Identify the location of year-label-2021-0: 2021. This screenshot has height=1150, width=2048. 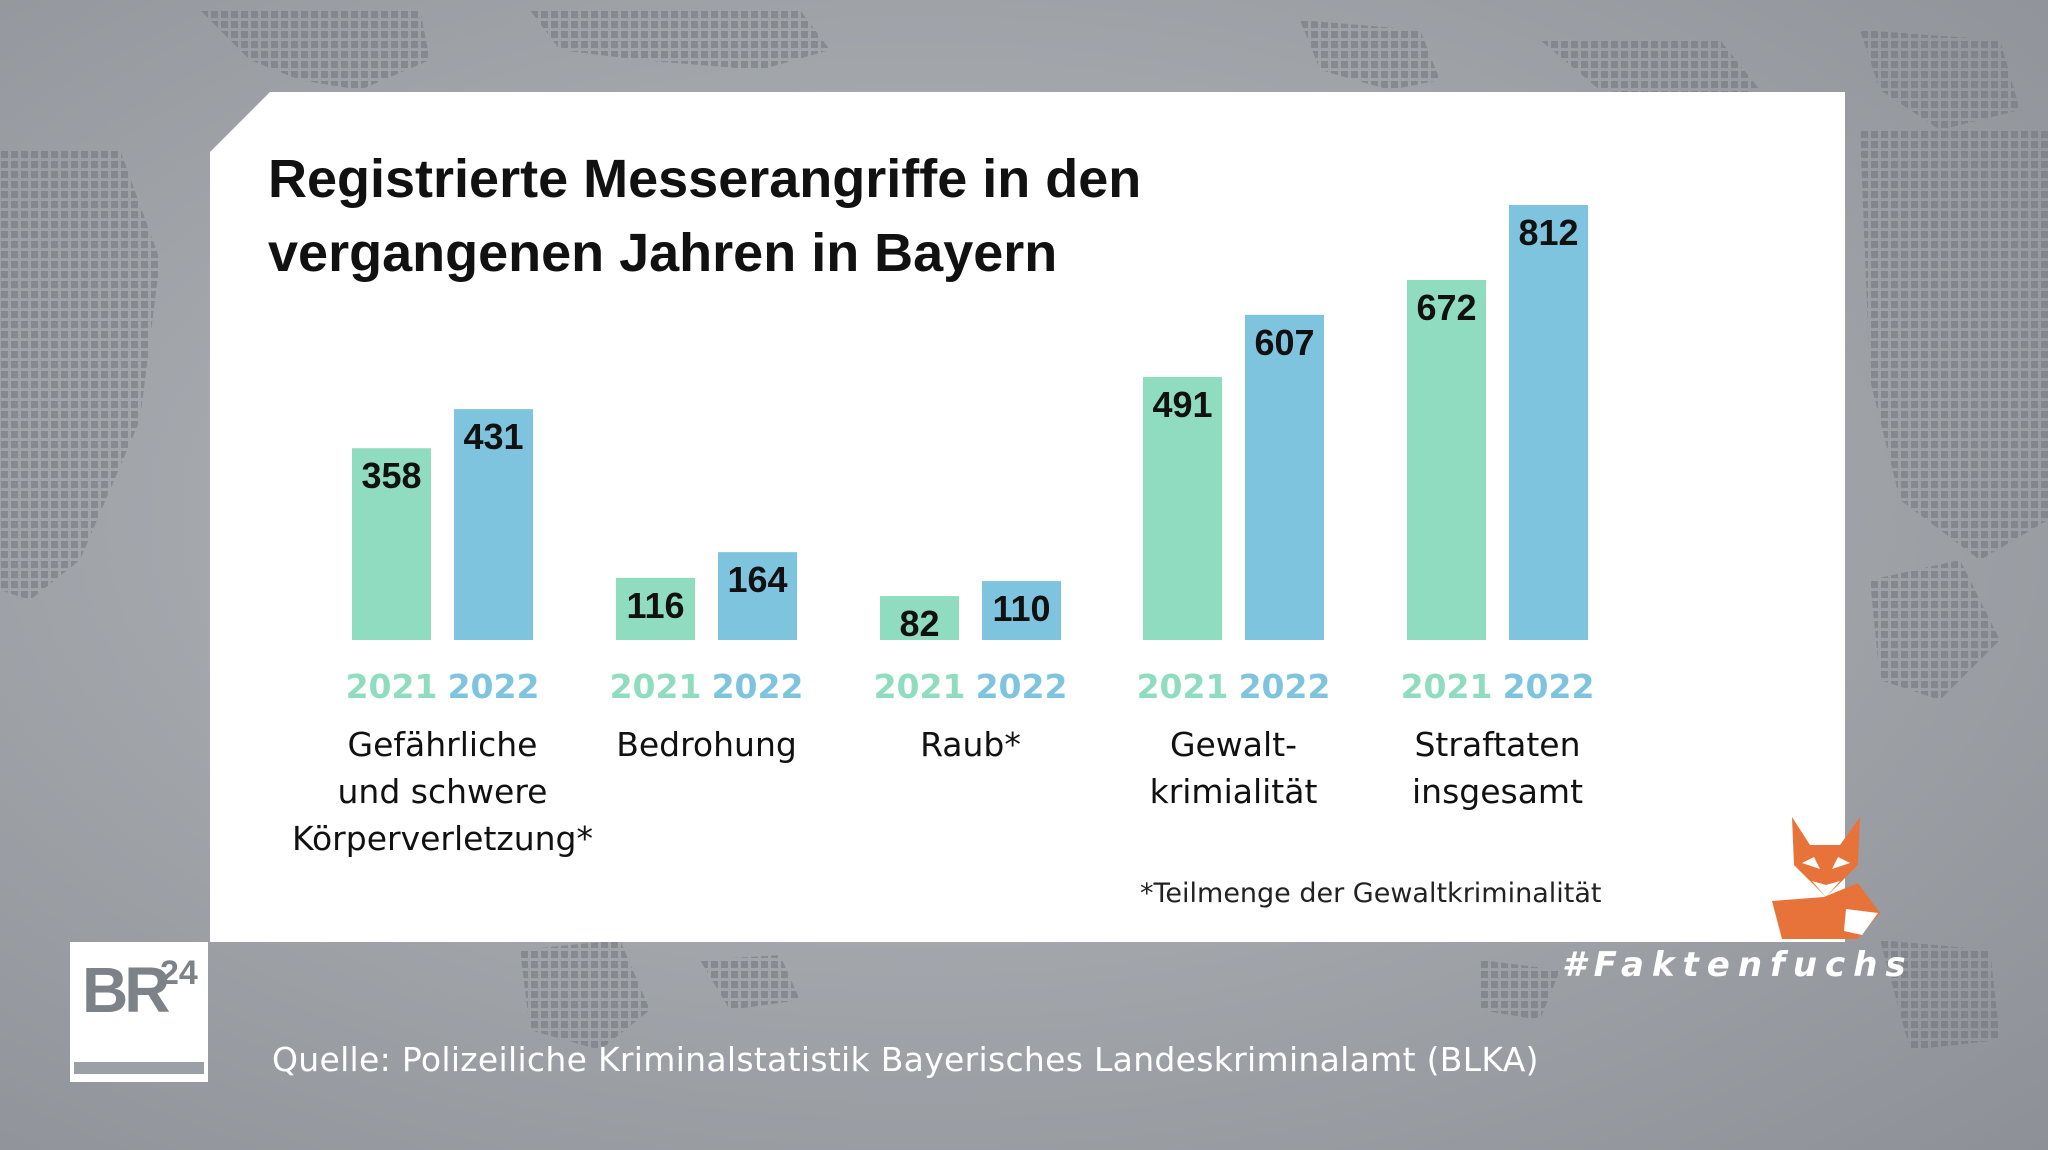
(392, 686).